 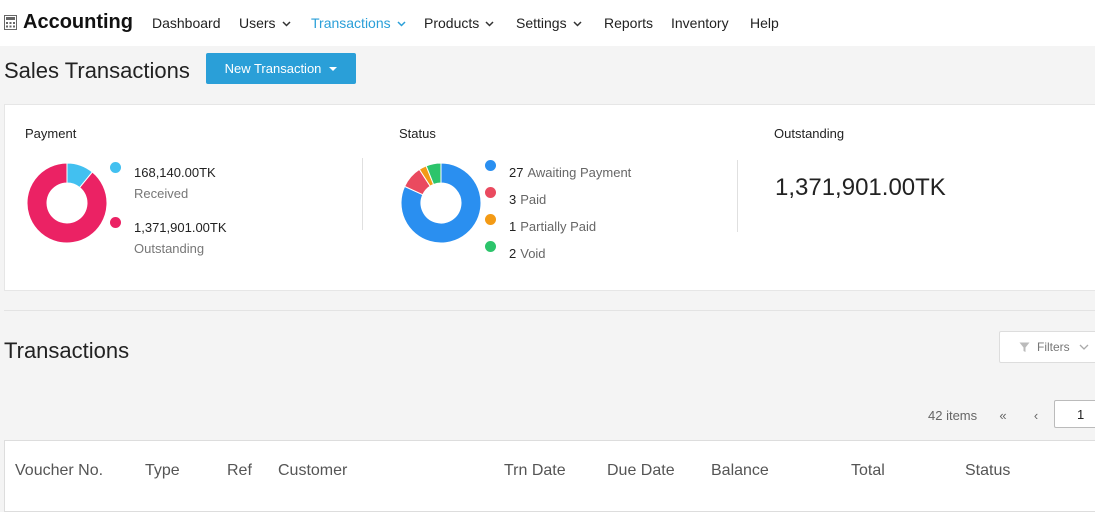 I want to click on payment-donut-chart, so click(x=67, y=203).